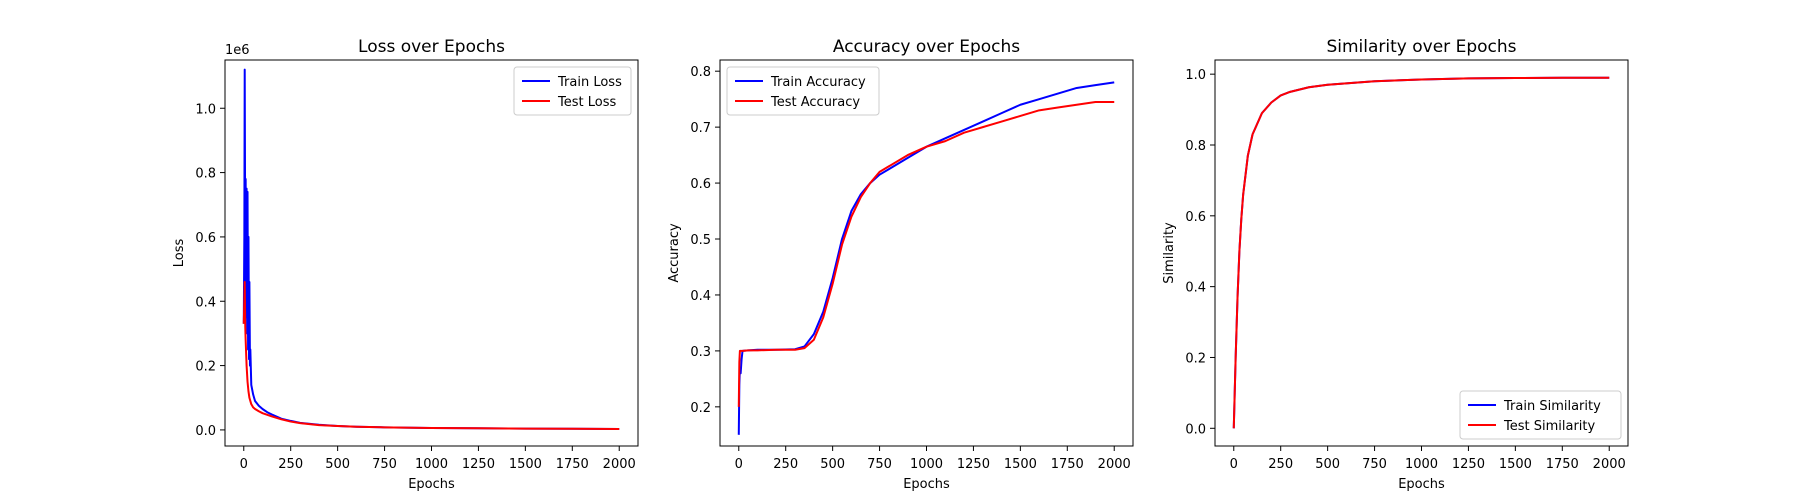 The height and width of the screenshot is (504, 1800). I want to click on legend-entry-label: Test Accuracy, so click(815, 102).